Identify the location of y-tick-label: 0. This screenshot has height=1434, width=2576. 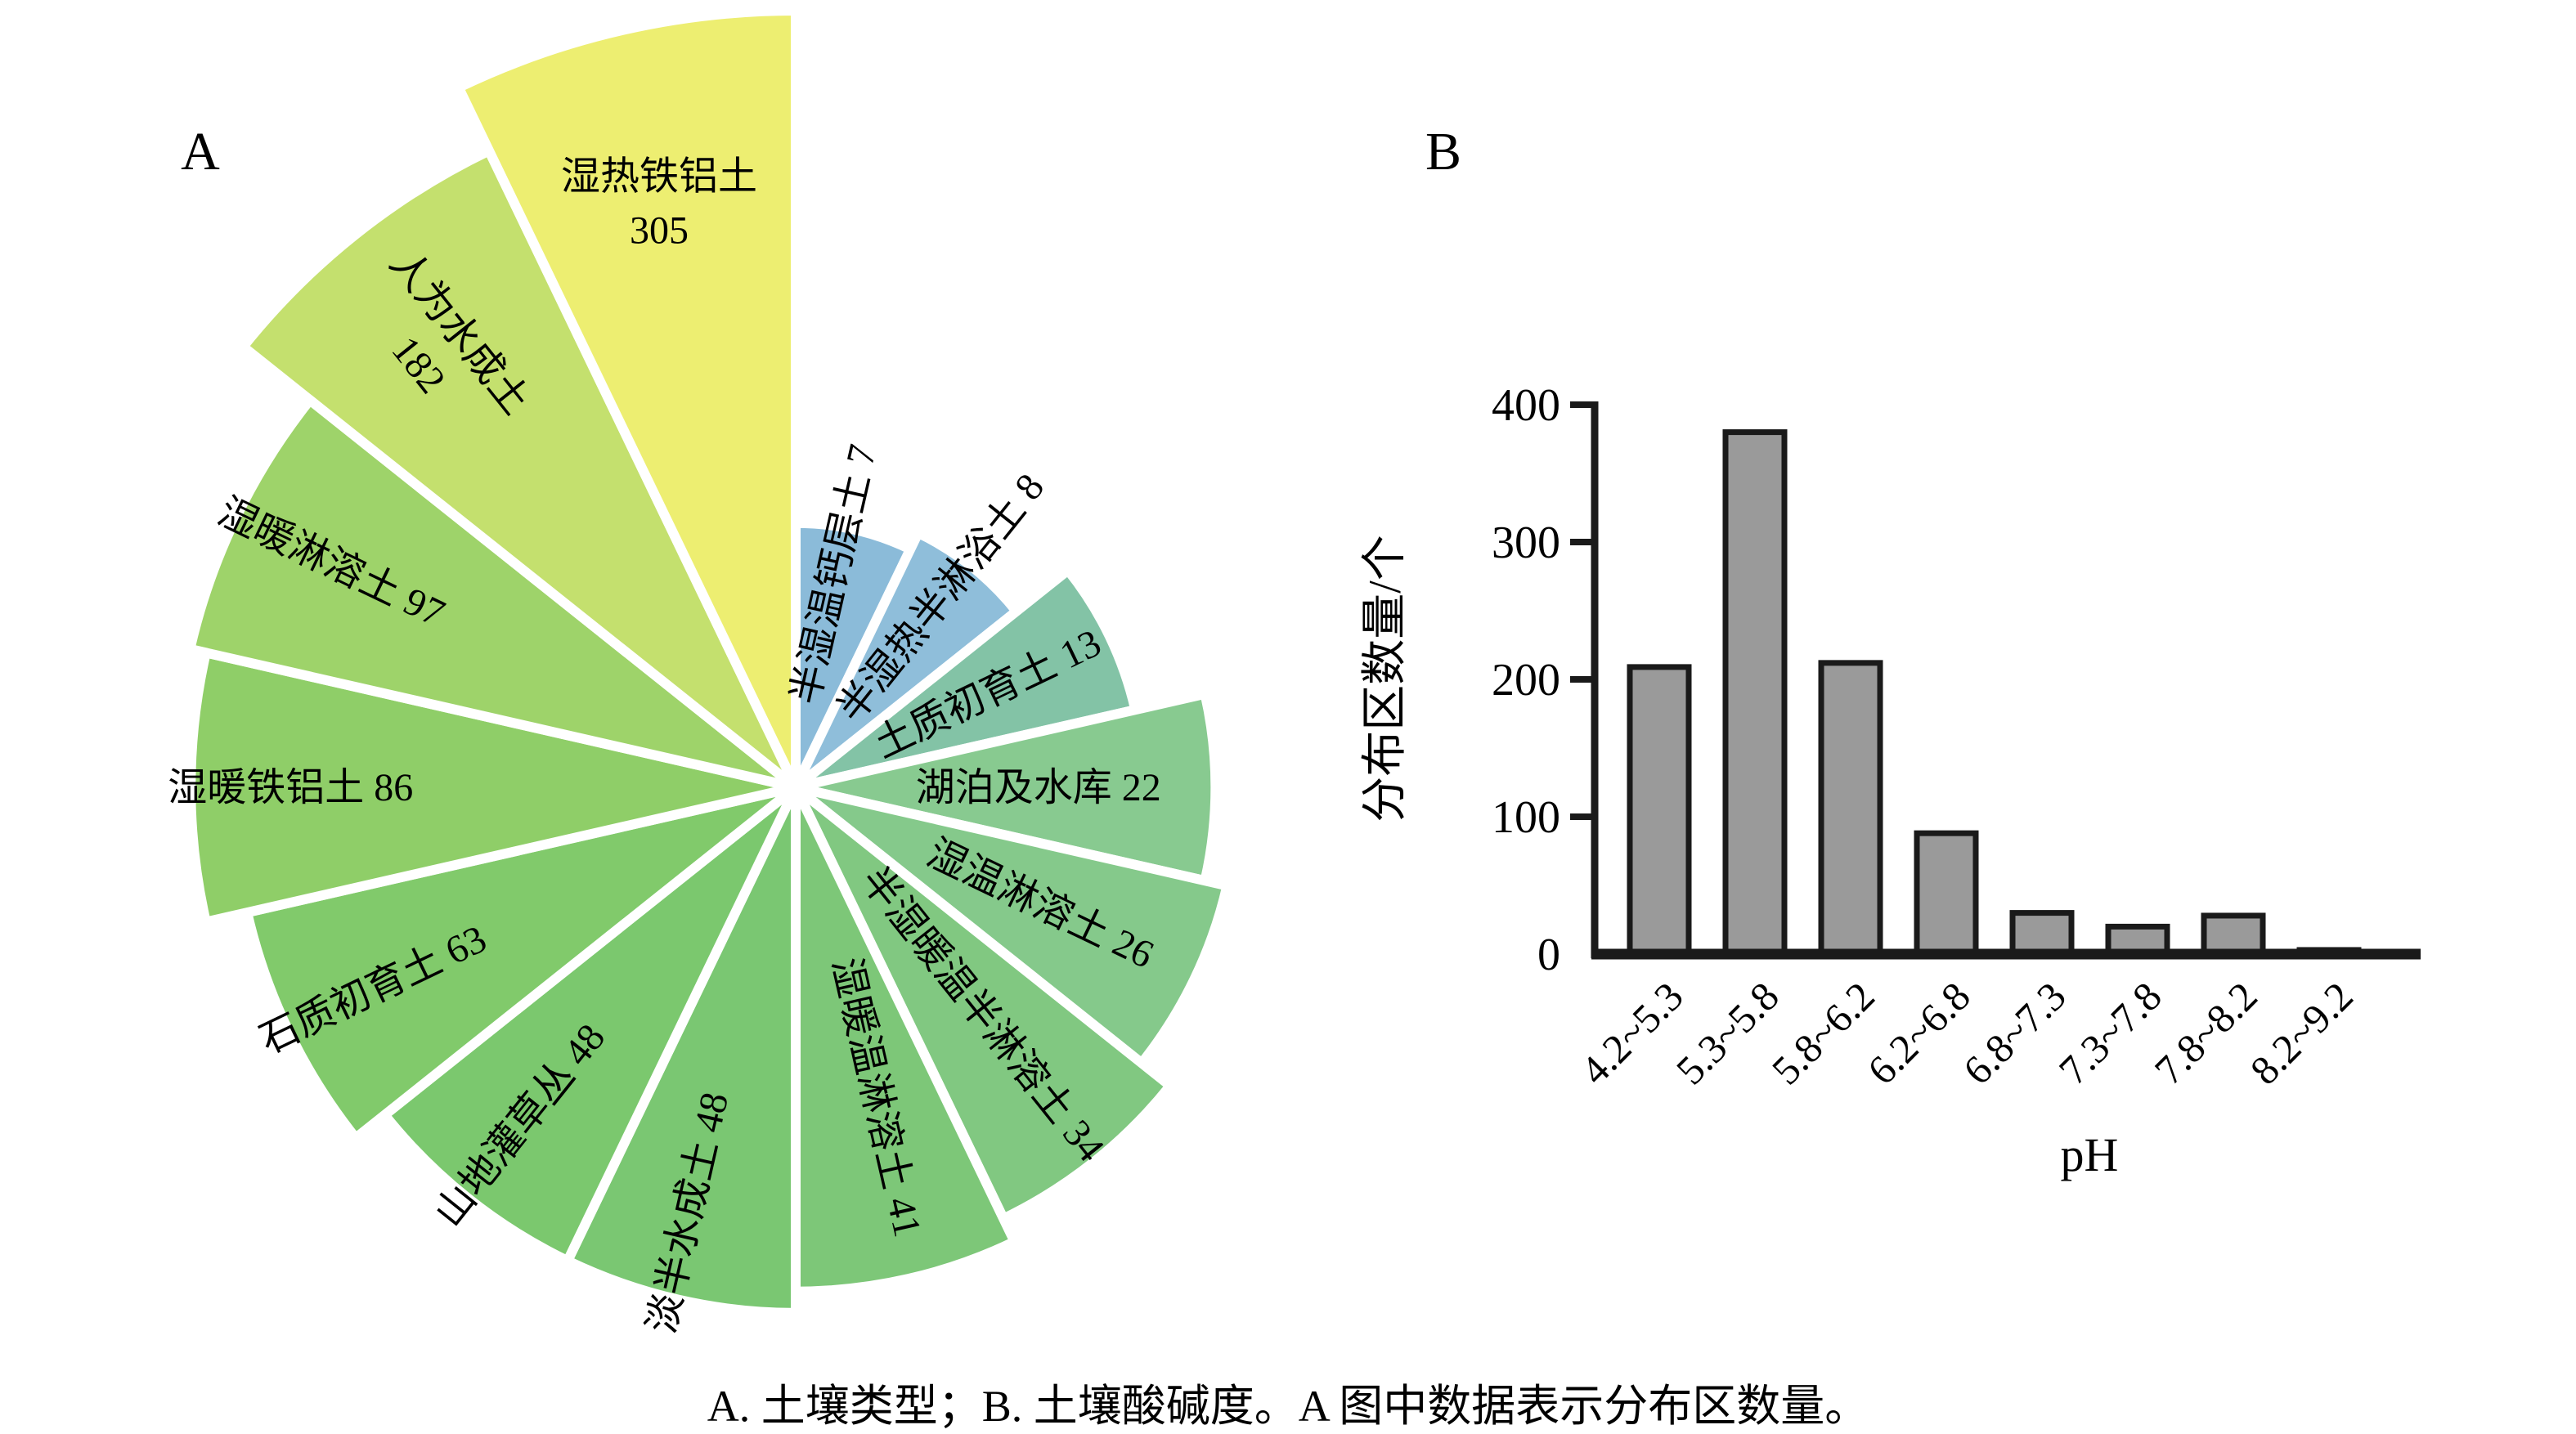
(1549, 955).